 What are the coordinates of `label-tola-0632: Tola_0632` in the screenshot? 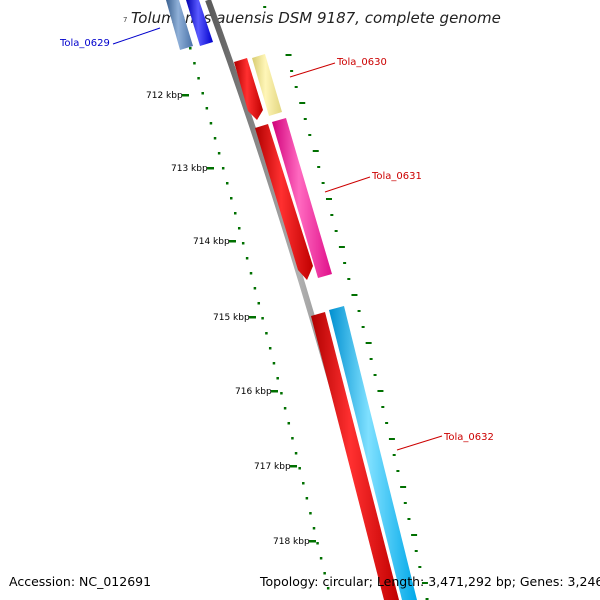 It's located at (468, 437).